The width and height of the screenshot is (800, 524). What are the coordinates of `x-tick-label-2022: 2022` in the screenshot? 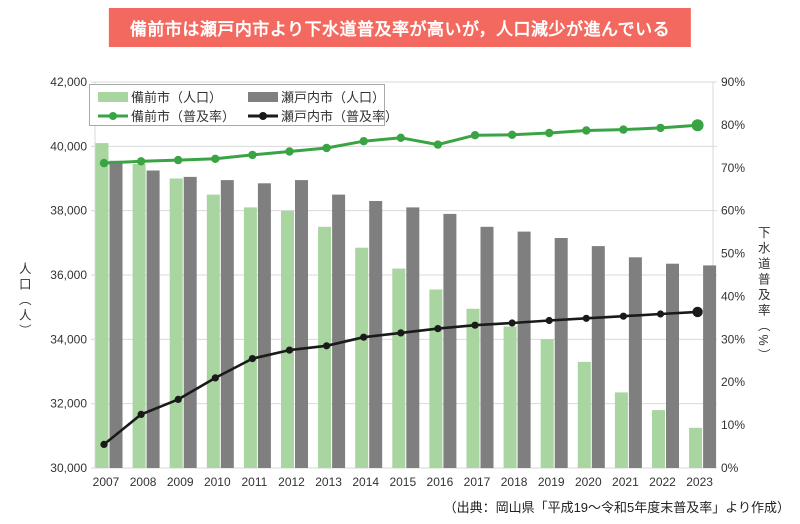 It's located at (662, 482).